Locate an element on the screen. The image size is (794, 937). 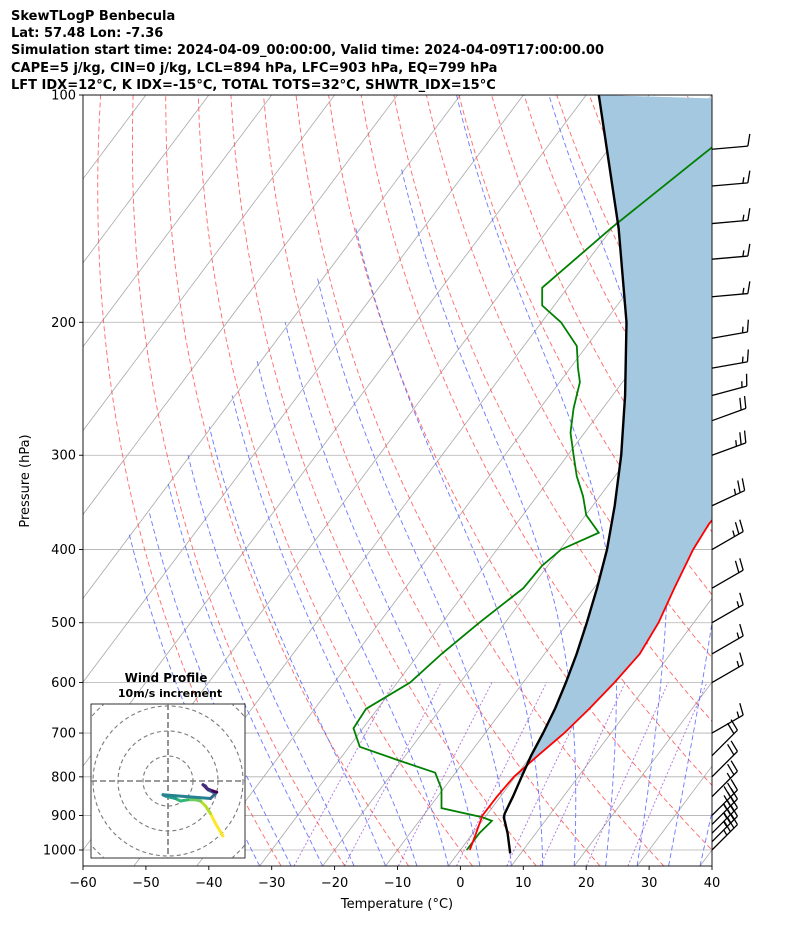
wind-barbs is located at coordinates (731, 492).